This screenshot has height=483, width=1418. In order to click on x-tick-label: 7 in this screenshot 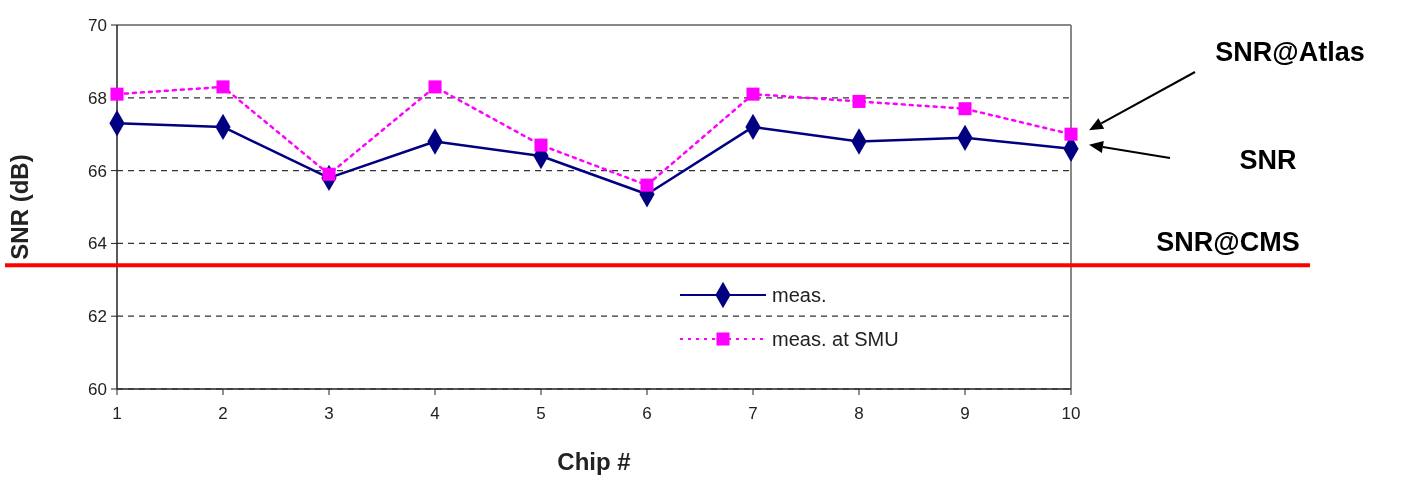, I will do `click(753, 413)`.